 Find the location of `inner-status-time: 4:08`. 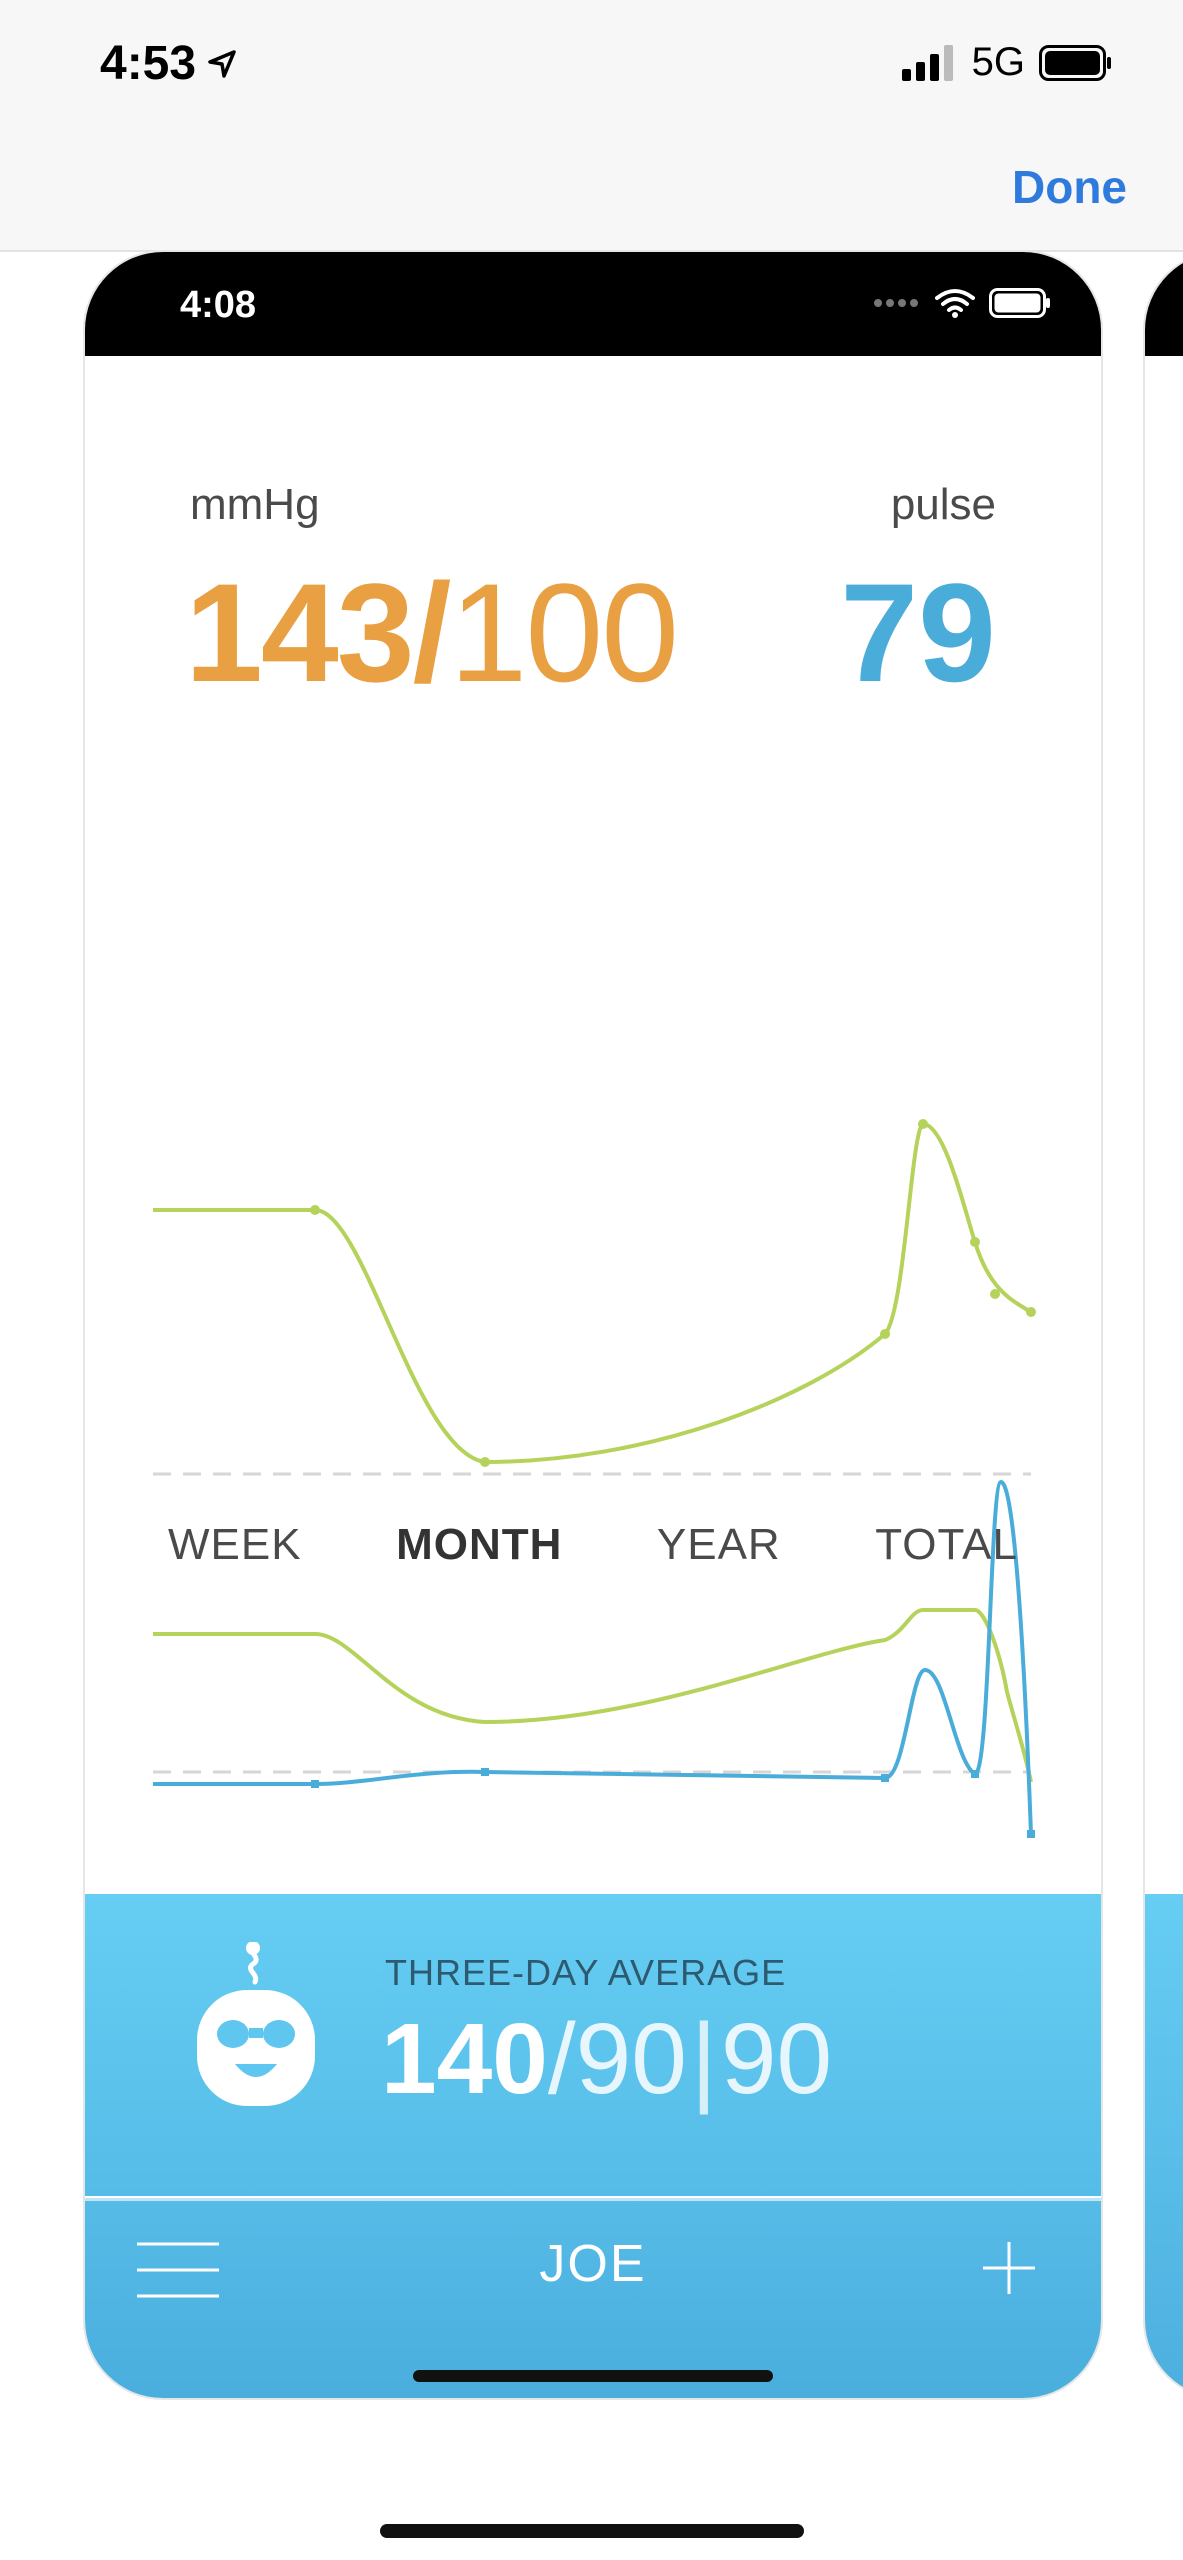

inner-status-time: 4:08 is located at coordinates (218, 305).